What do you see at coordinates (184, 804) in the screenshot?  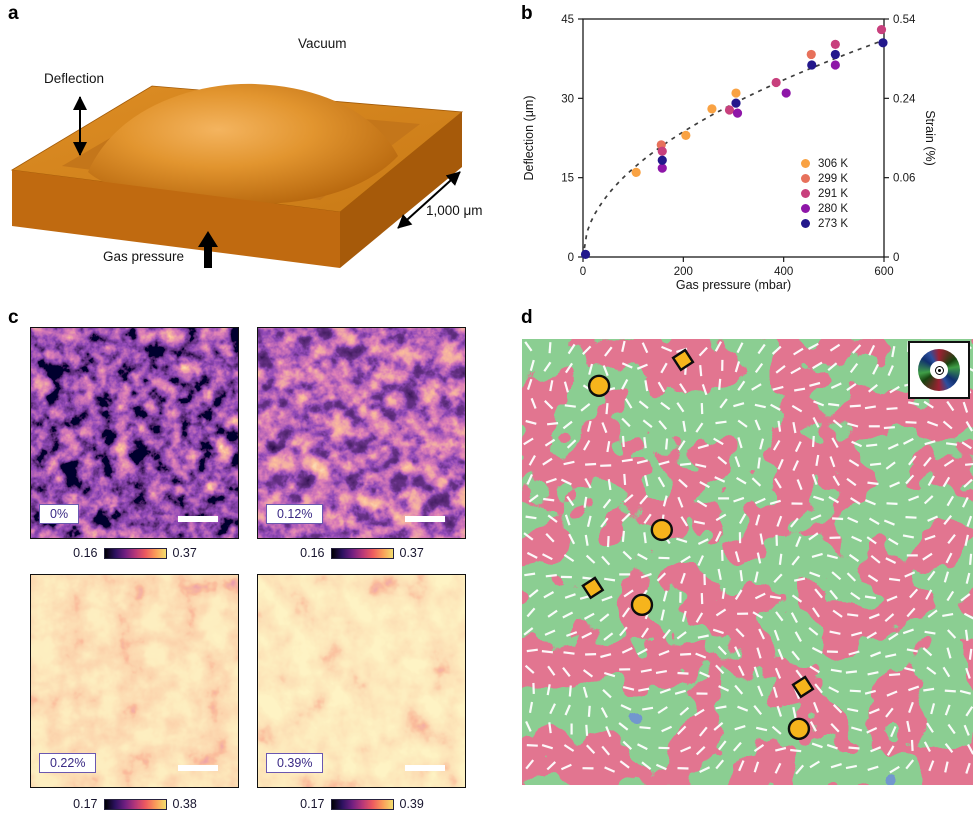 I see `colorbar-max: 0.38` at bounding box center [184, 804].